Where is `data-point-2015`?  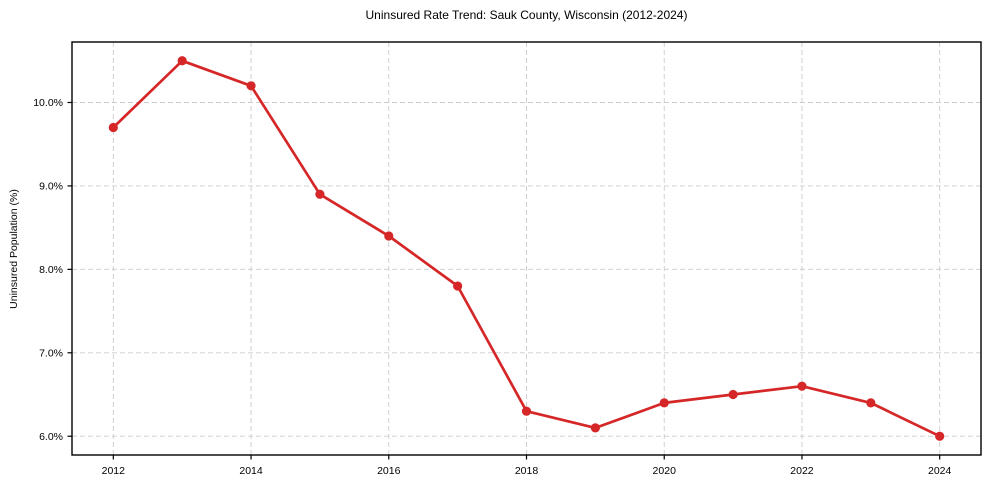 data-point-2015 is located at coordinates (320, 194).